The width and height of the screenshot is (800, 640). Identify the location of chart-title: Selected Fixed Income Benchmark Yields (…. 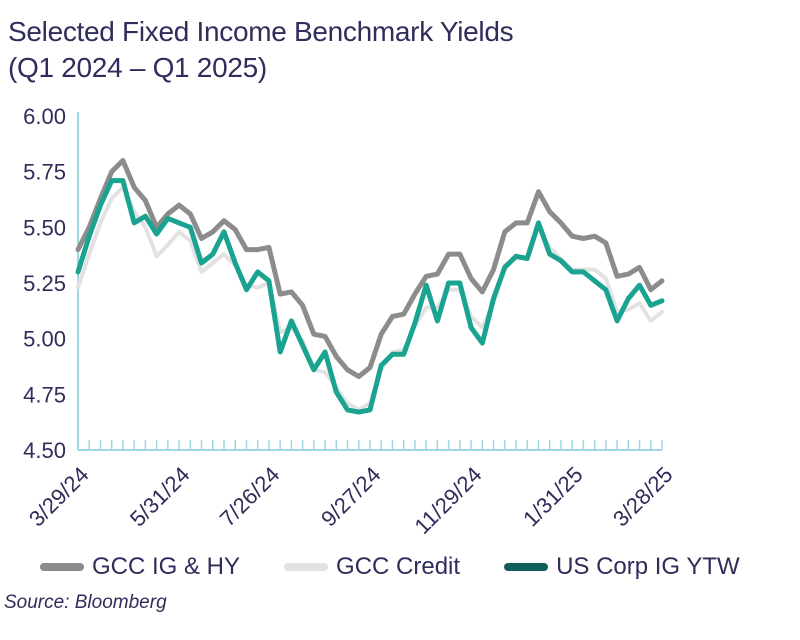
(261, 50).